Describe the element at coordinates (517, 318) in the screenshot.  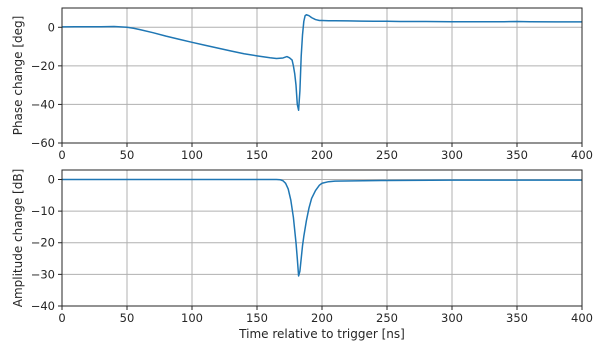
I see `amplitude-x-tick-label: 350` at that location.